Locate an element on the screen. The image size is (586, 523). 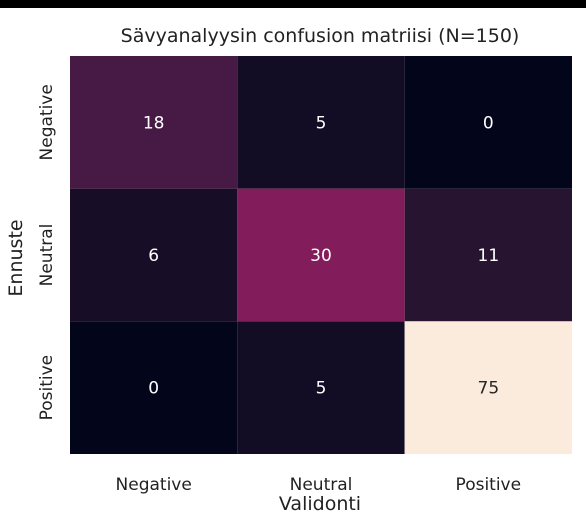
y-tick-0: Negative is located at coordinates (47, 122).